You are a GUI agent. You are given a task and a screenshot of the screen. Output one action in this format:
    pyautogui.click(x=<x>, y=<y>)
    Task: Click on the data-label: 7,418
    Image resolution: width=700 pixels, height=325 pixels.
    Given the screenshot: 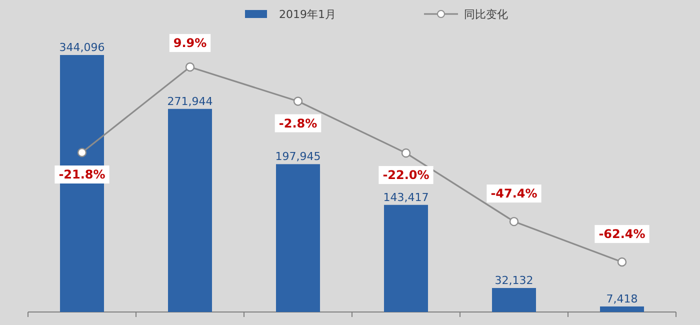 What is the action you would take?
    pyautogui.click(x=622, y=299)
    